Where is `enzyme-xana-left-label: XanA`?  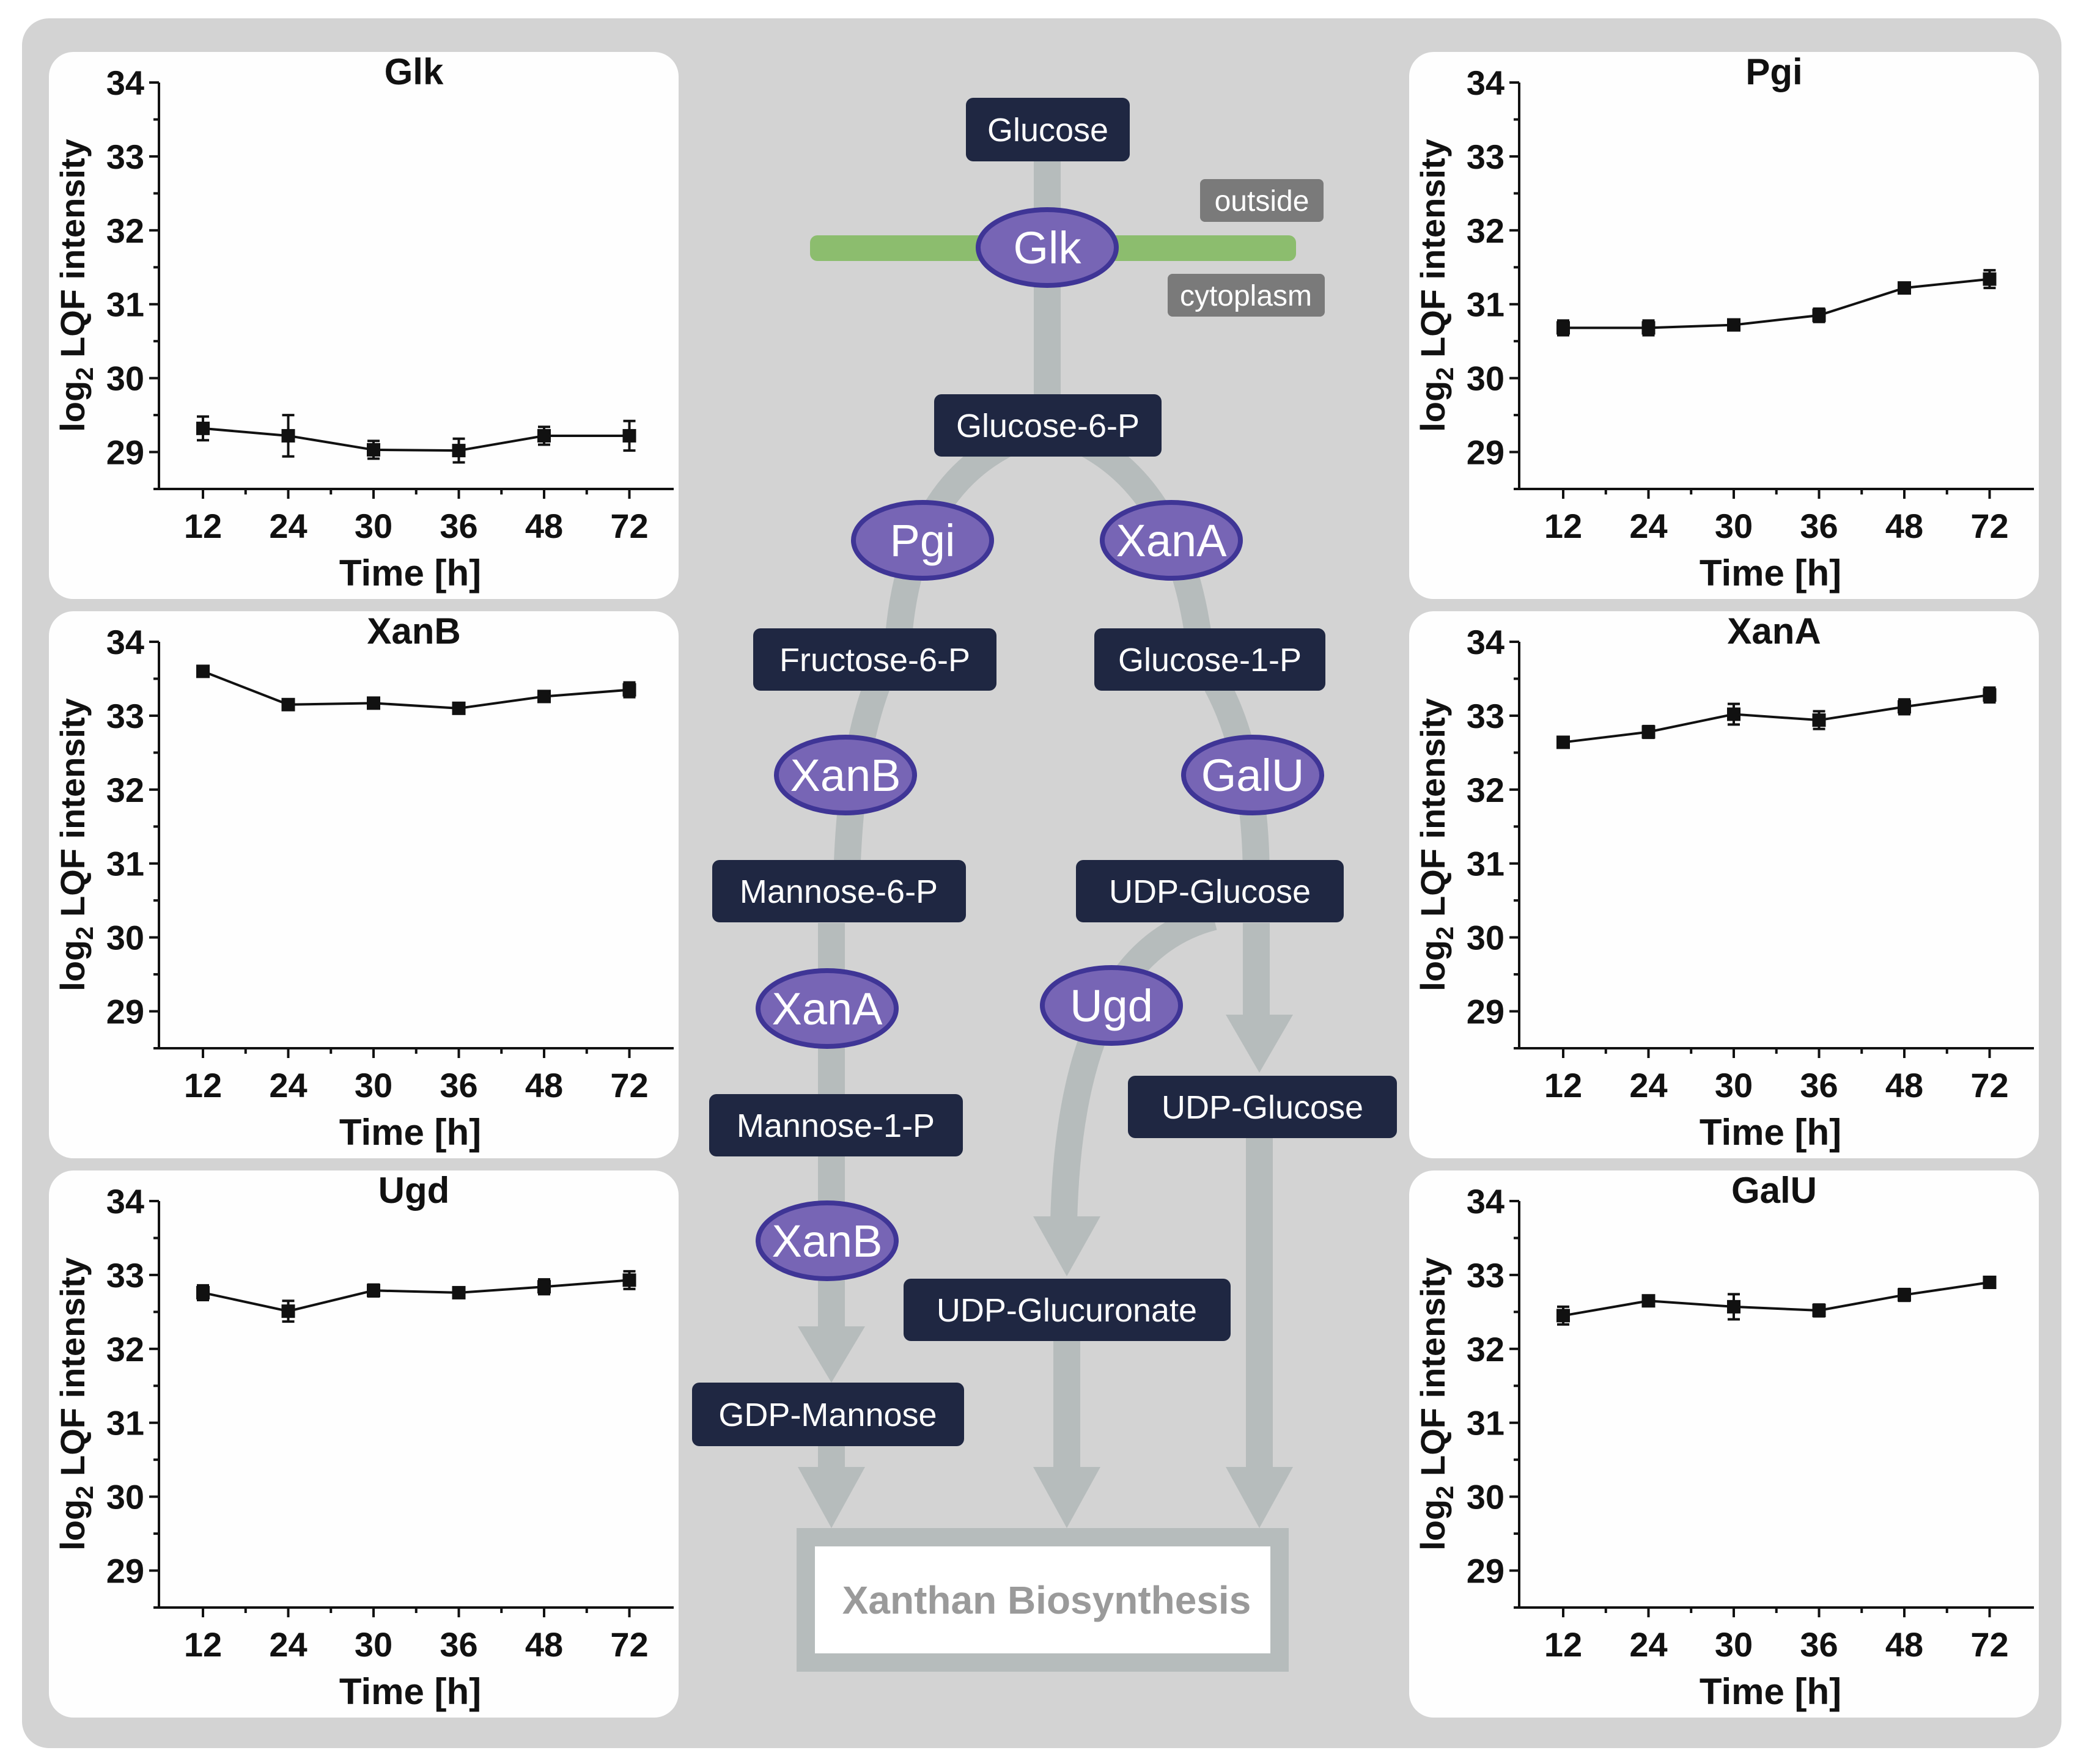 enzyme-xana-left-label: XanA is located at coordinates (827, 1008).